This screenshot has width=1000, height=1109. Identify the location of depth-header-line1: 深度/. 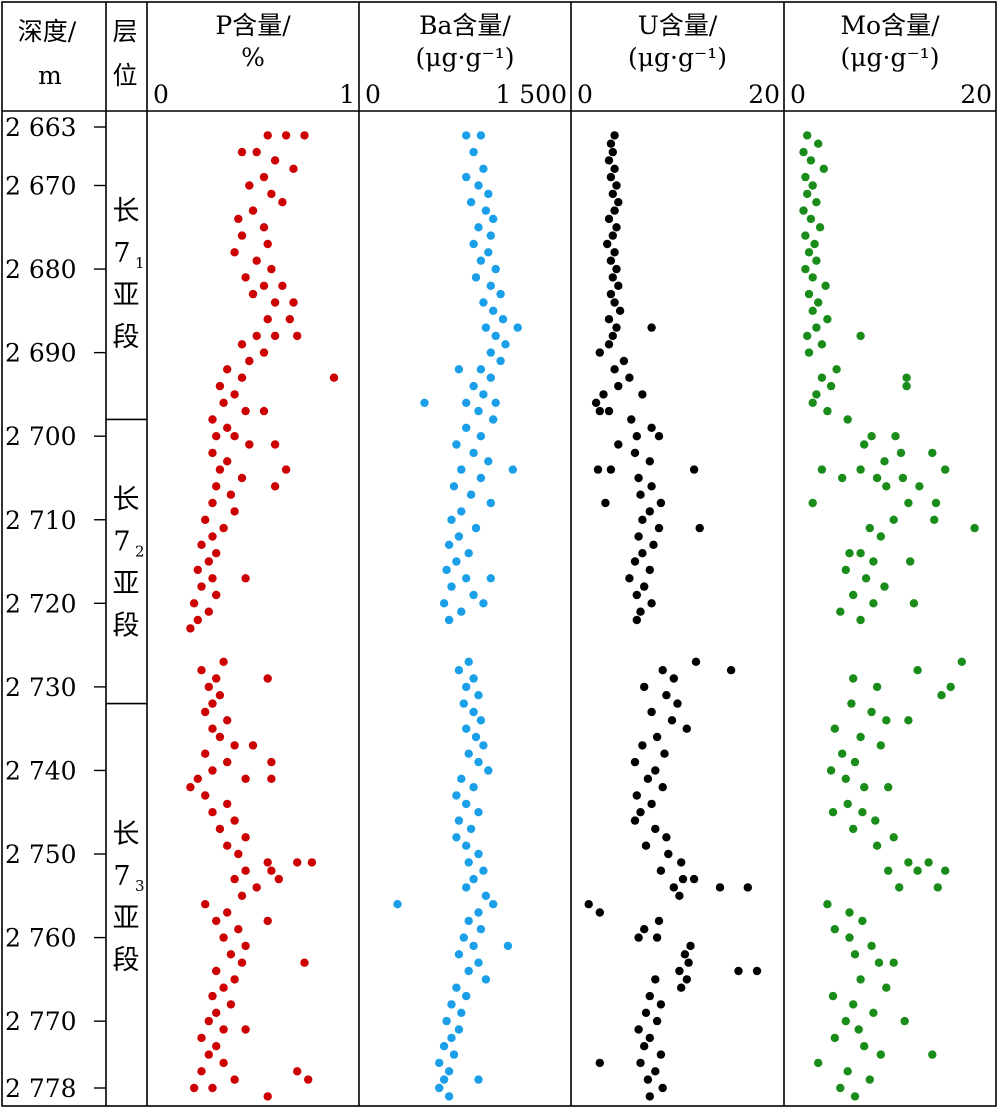
(47, 31).